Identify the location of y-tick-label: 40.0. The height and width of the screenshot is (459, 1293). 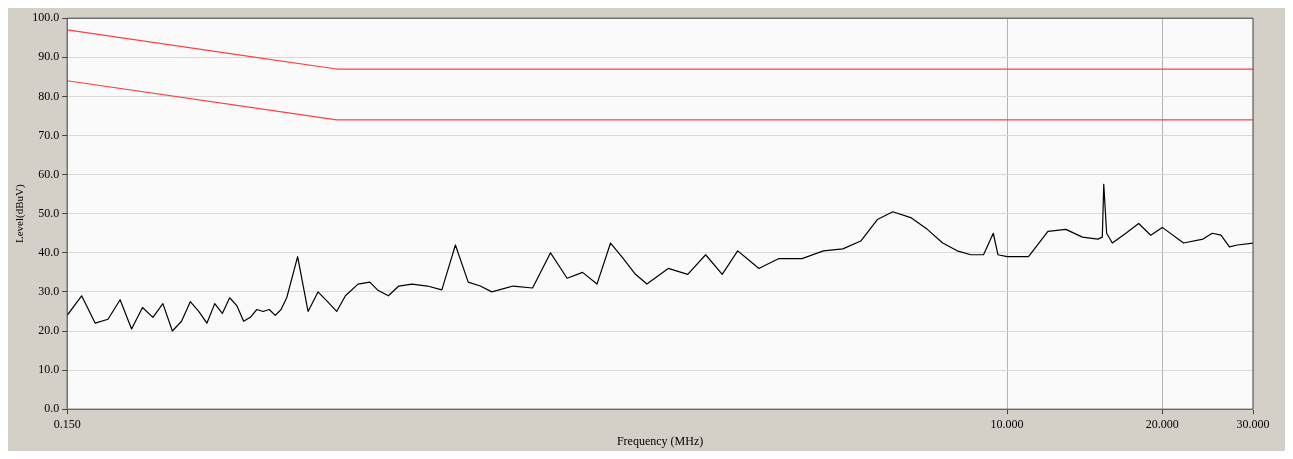
(49, 251).